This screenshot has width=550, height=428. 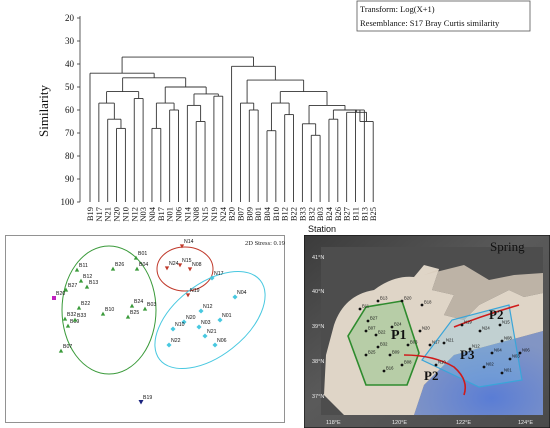 I want to click on lat-label-38: 38°N, so click(x=318, y=362).